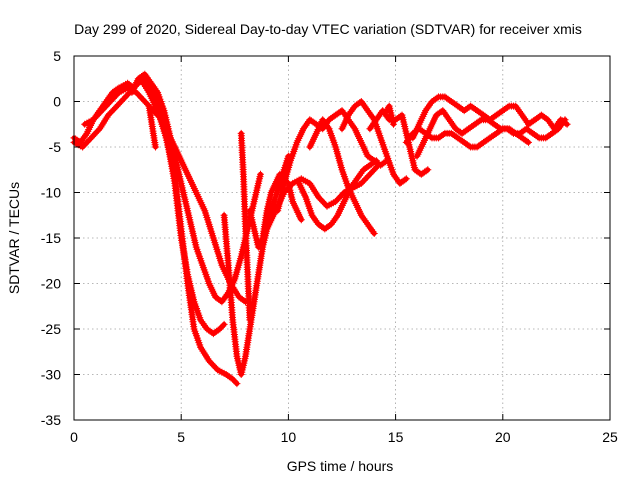 Image resolution: width=640 pixels, height=480 pixels. I want to click on y-tick-label: -35, so click(51, 420).